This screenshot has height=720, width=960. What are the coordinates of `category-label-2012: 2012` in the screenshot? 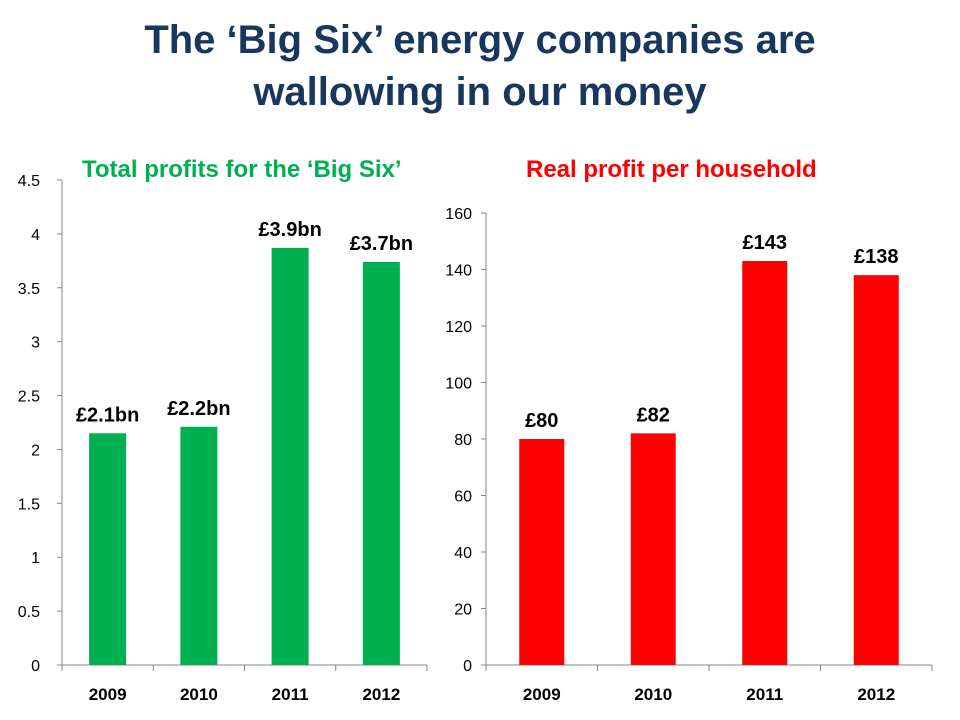 It's located at (381, 694).